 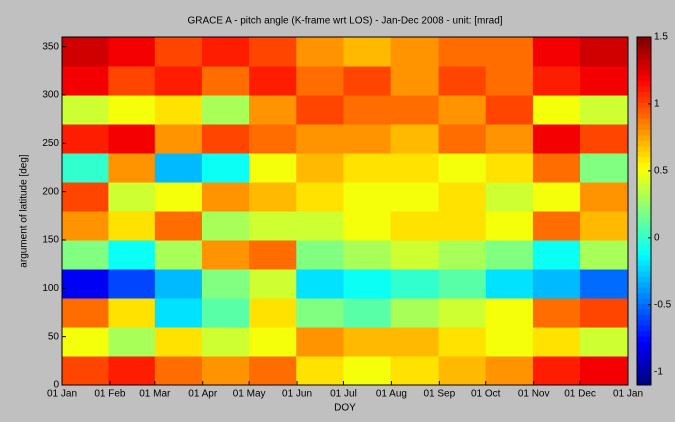 What do you see at coordinates (628, 394) in the screenshot?
I see `x-tick-label: 01 Jan` at bounding box center [628, 394].